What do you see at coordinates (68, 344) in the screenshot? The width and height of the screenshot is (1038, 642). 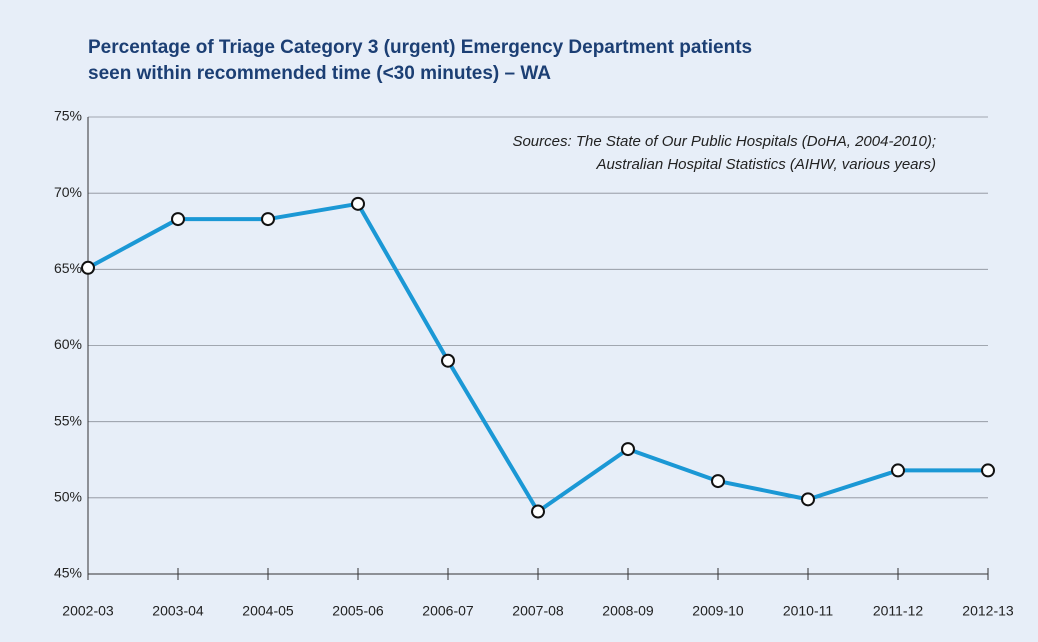 I see `y-tick-label: 60%` at bounding box center [68, 344].